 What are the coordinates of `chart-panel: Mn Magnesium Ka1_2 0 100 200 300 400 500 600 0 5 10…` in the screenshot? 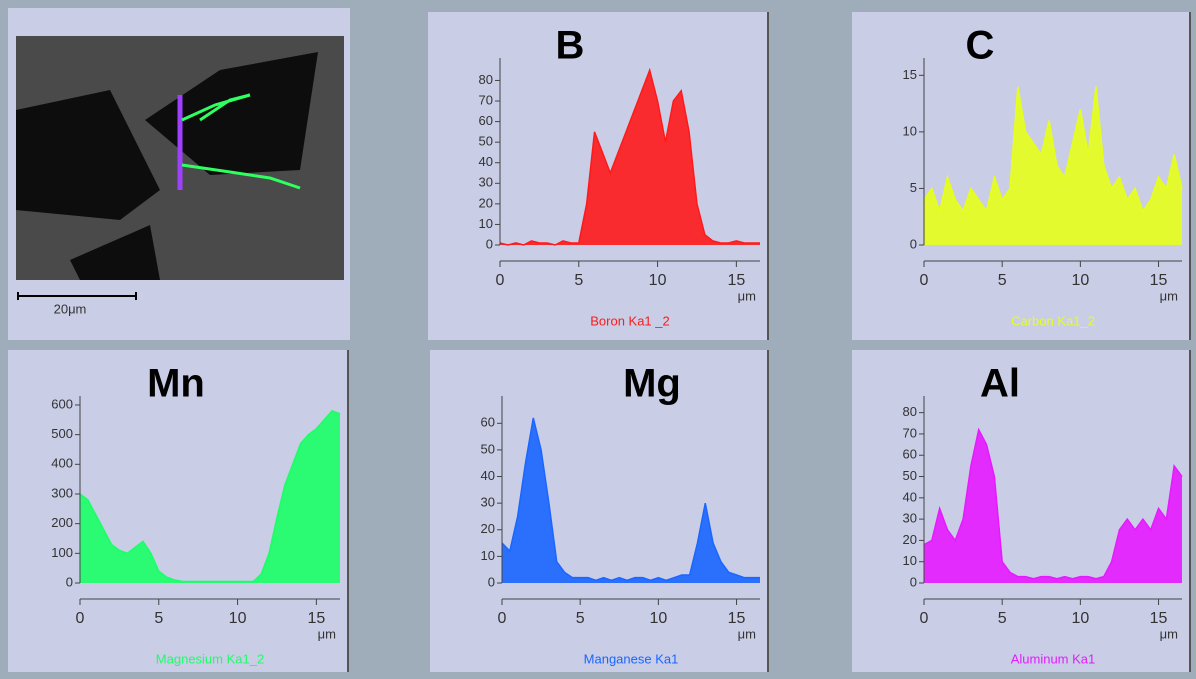 It's located at (178, 511).